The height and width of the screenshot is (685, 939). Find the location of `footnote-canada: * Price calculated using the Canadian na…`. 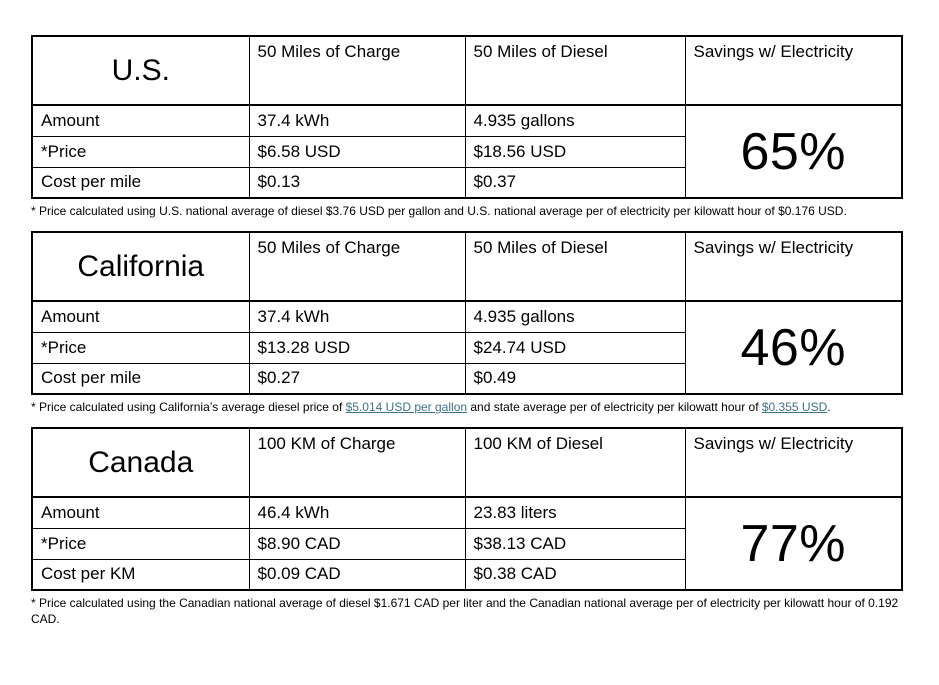

footnote-canada: * Price calculated using the Canadian na… is located at coordinates (469, 611).